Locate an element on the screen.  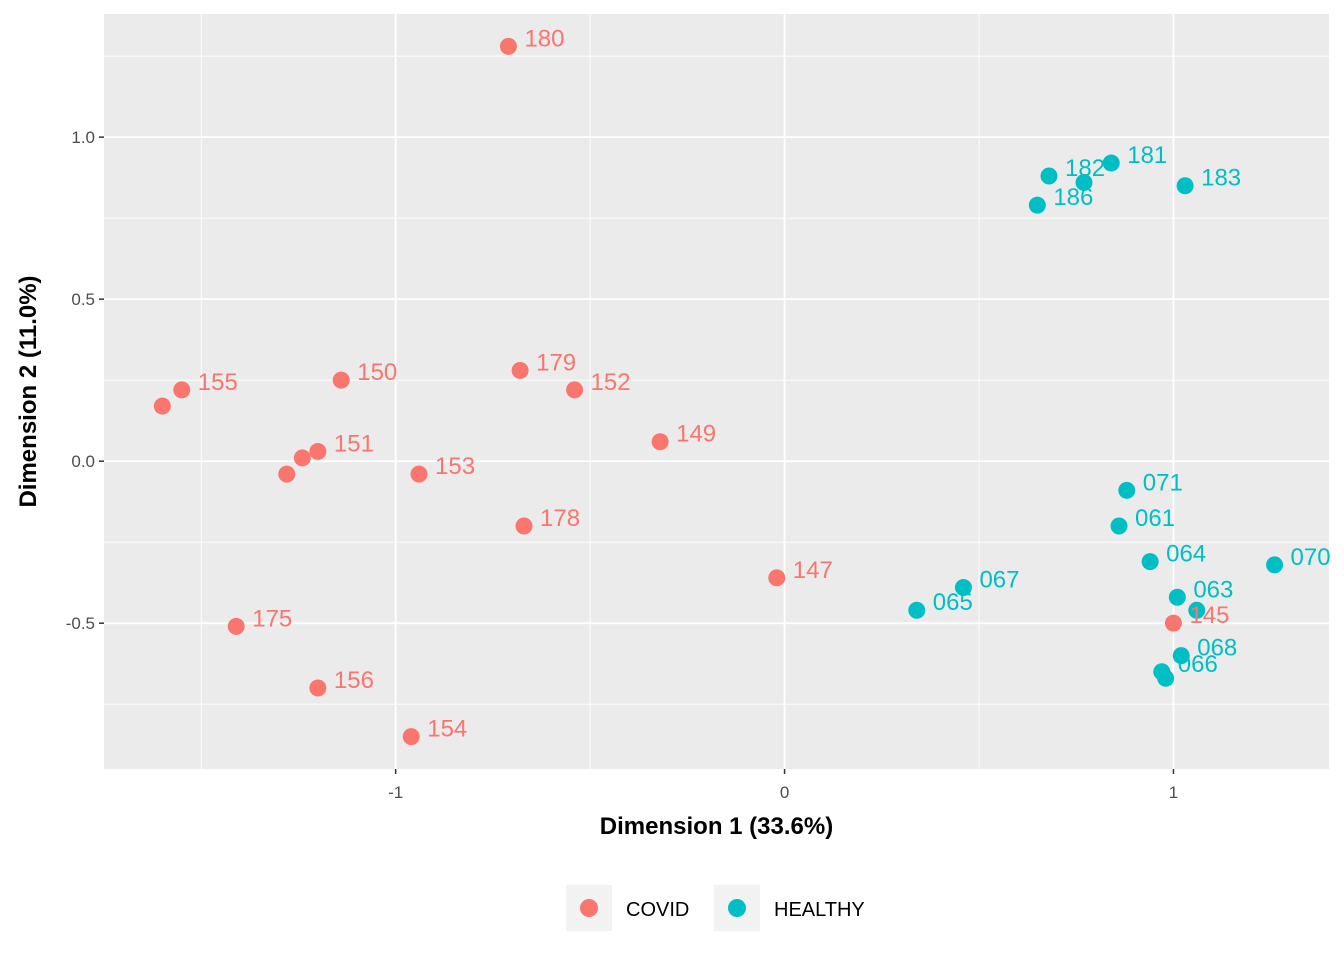
point-label: 153 is located at coordinates (455, 466).